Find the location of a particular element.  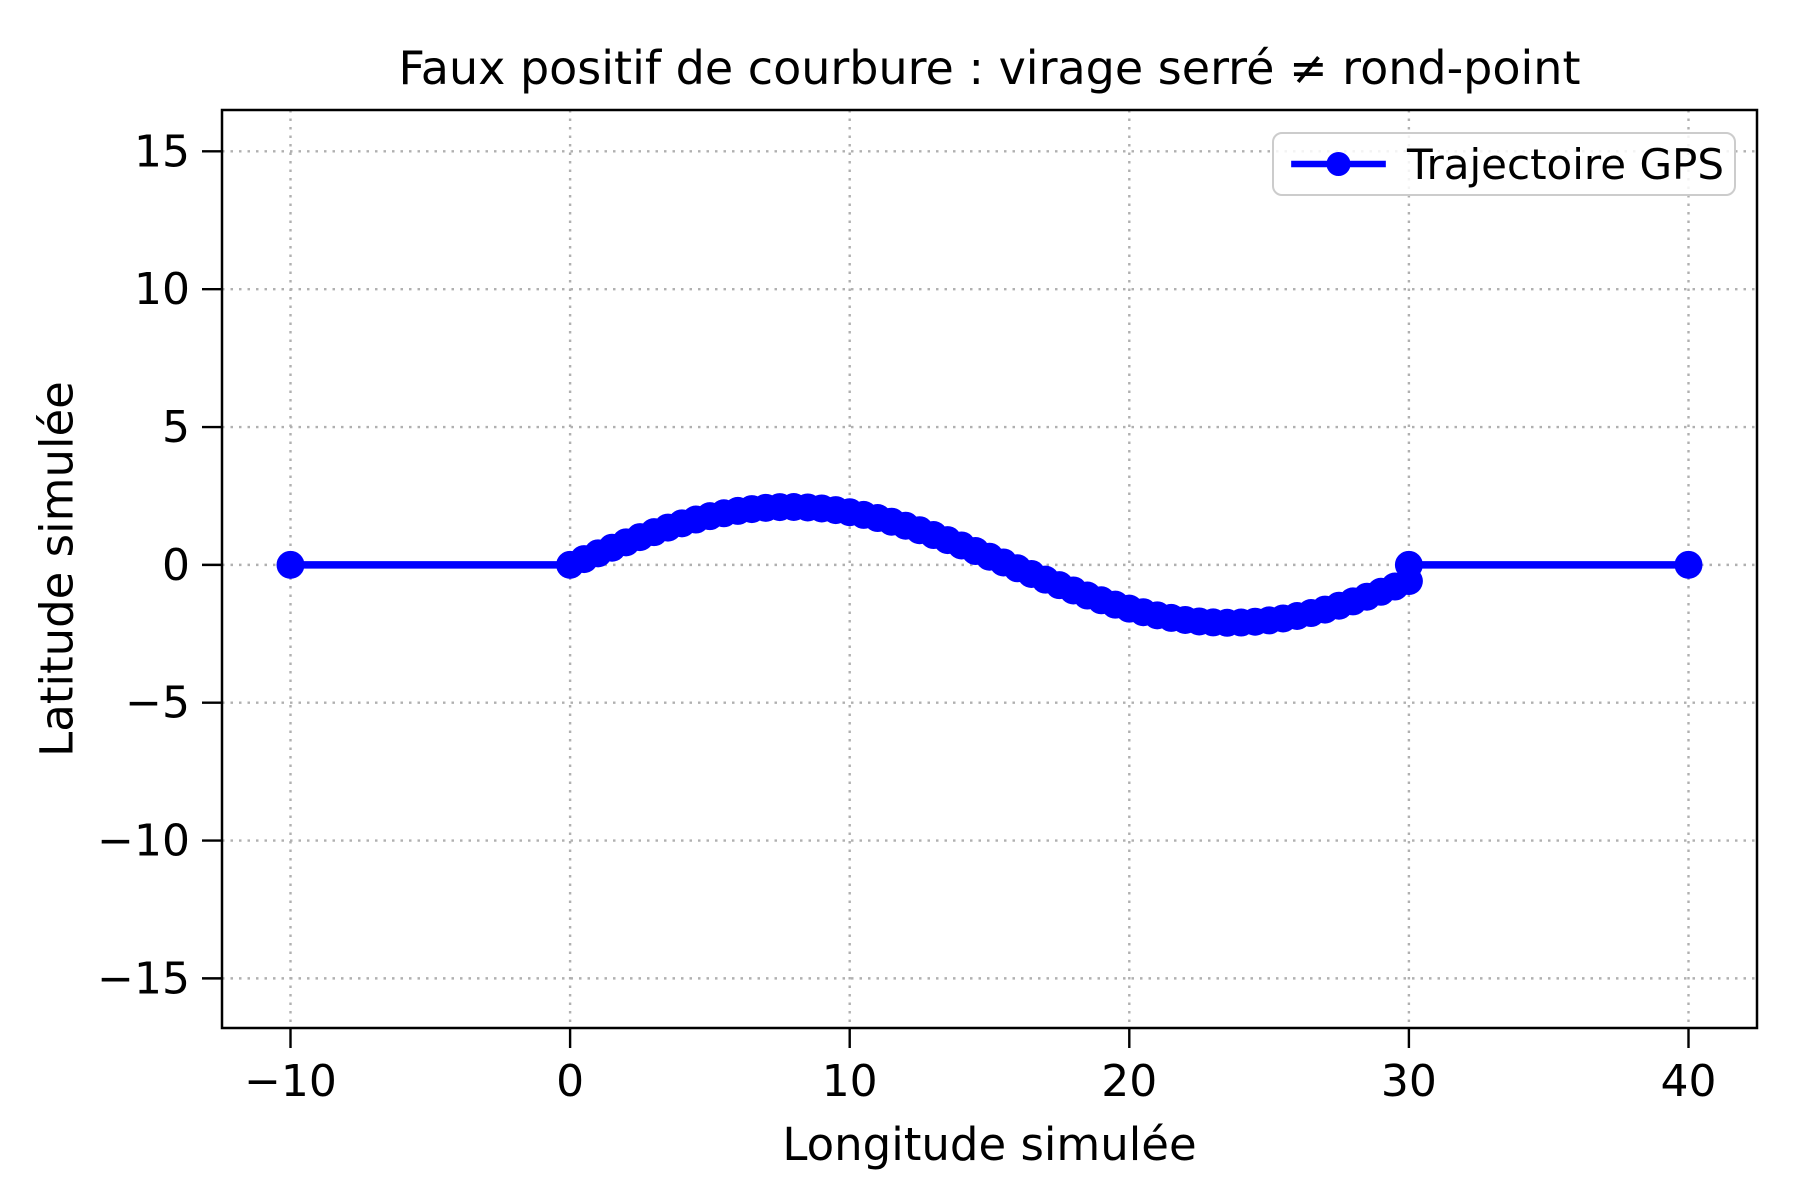

y-tick-label: −15 is located at coordinates (143, 978).